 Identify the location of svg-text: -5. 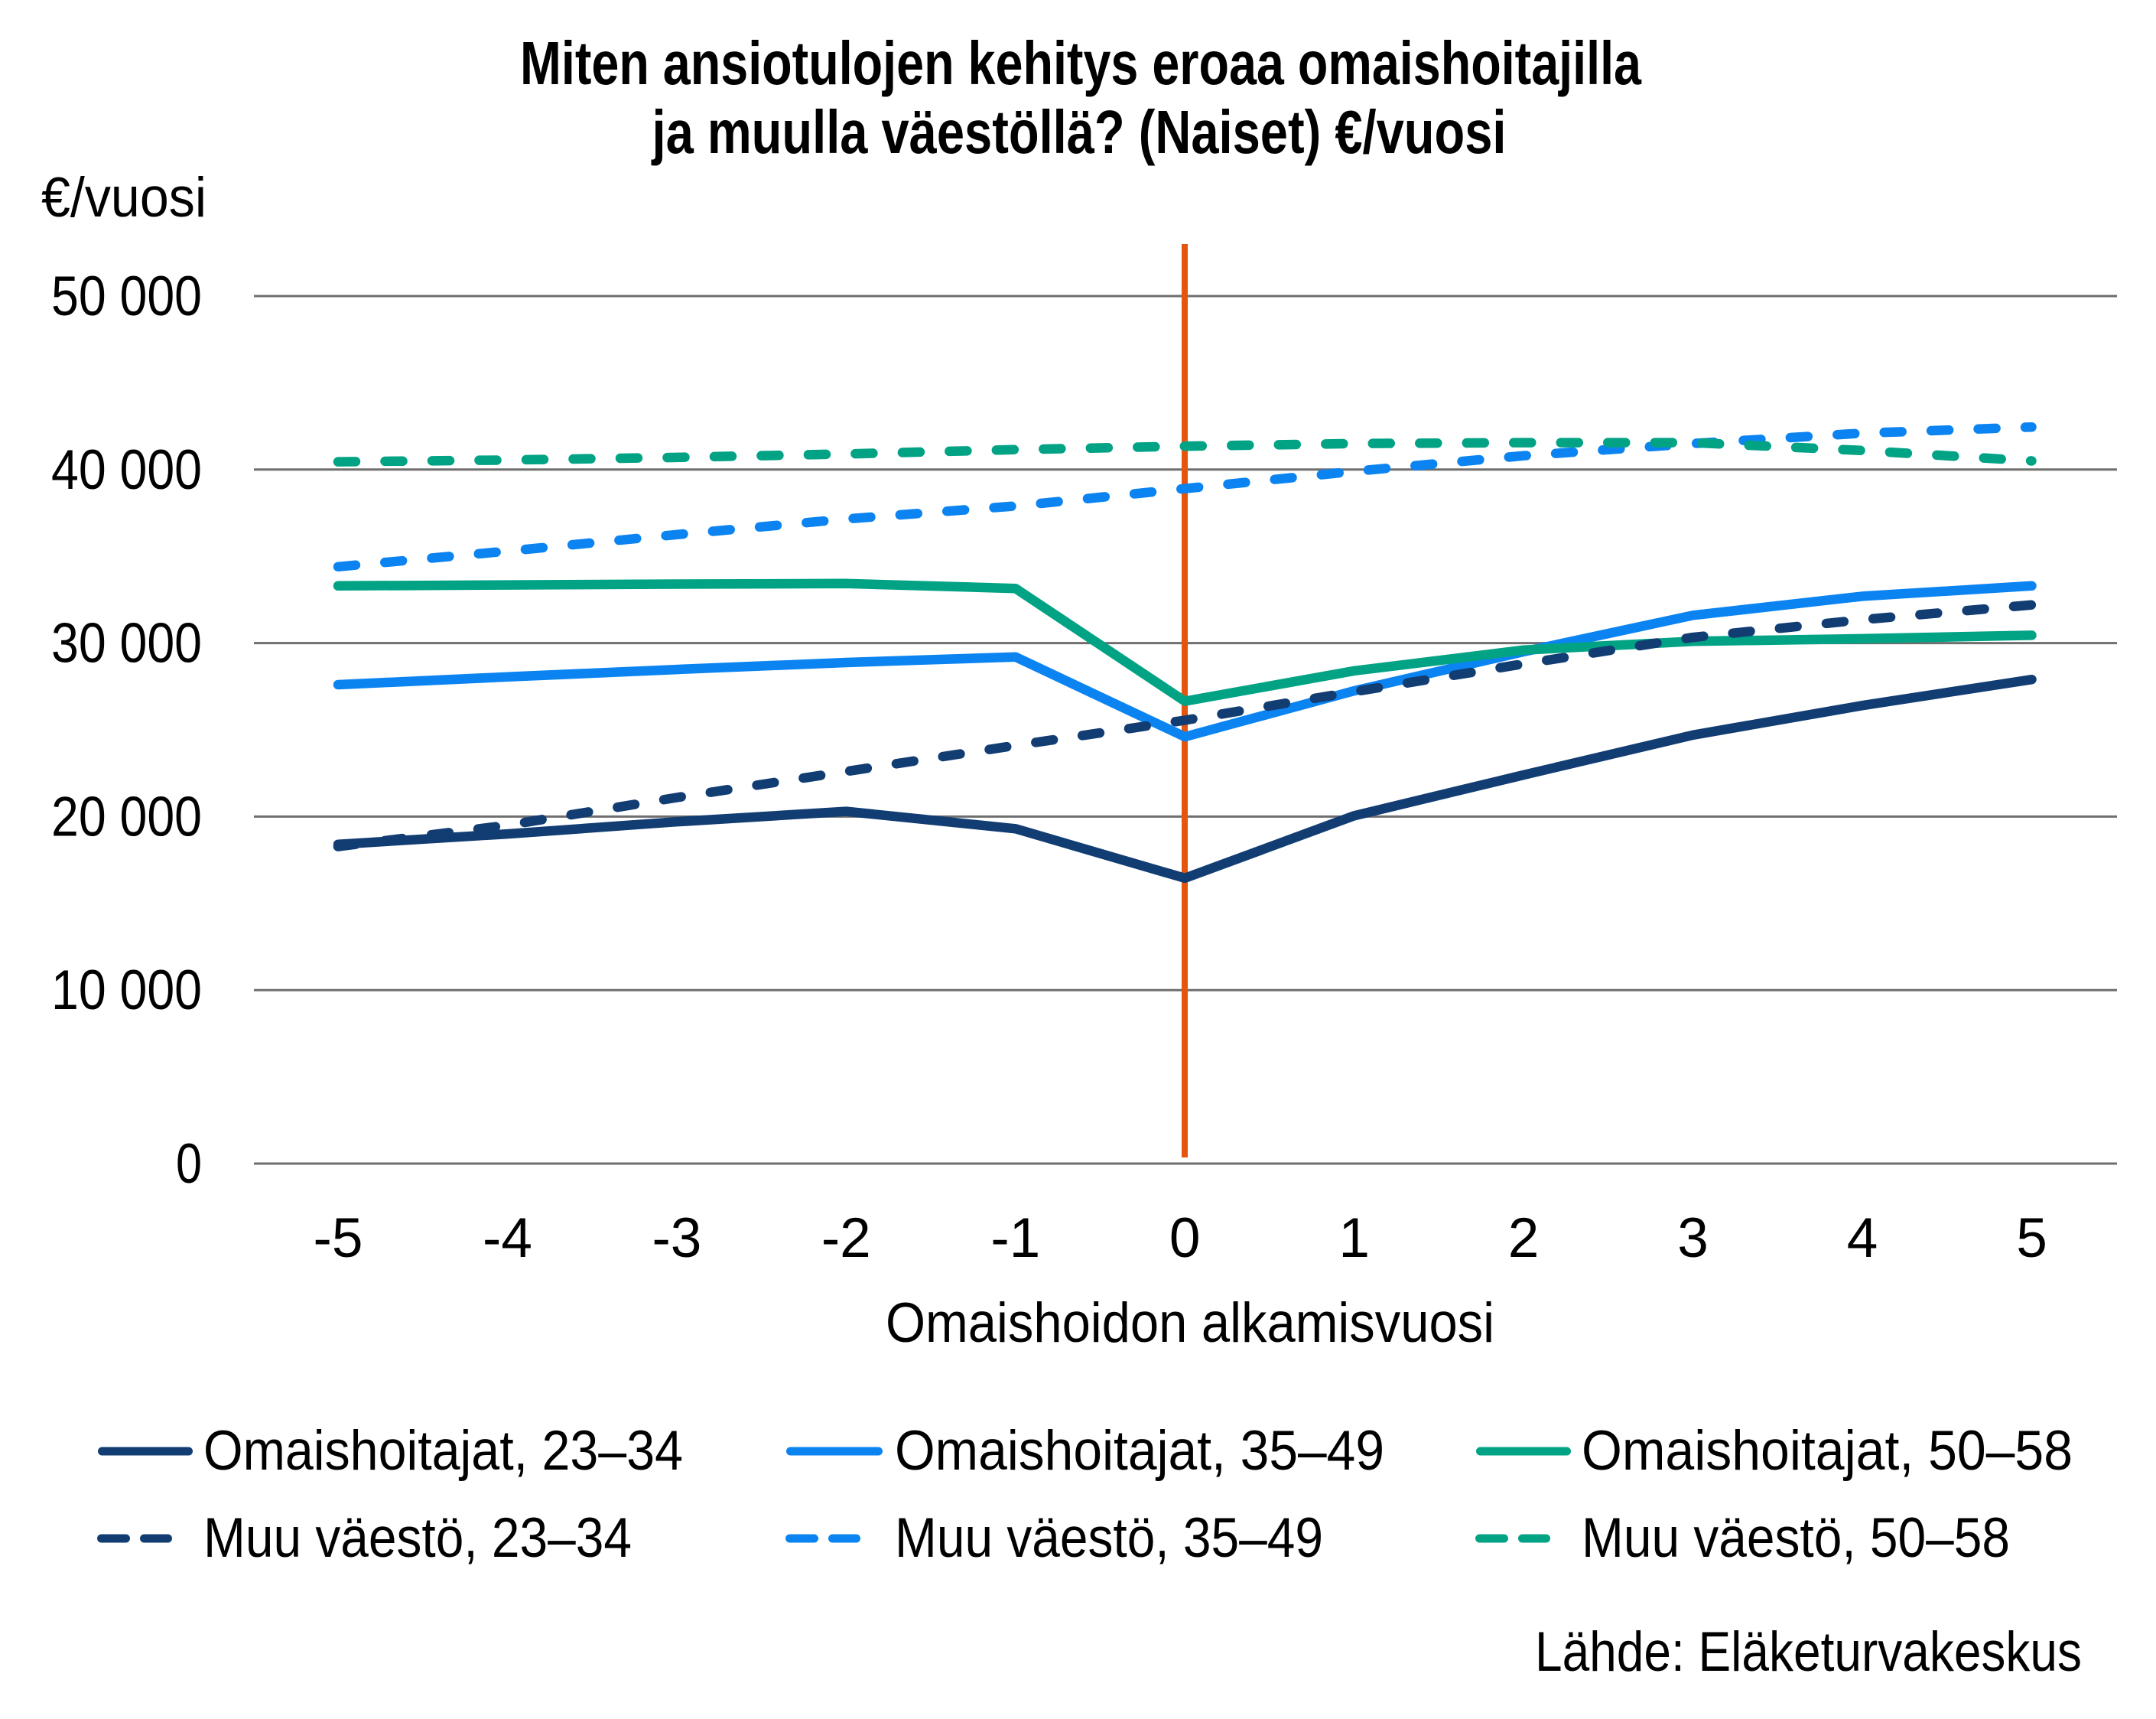
(338, 1238).